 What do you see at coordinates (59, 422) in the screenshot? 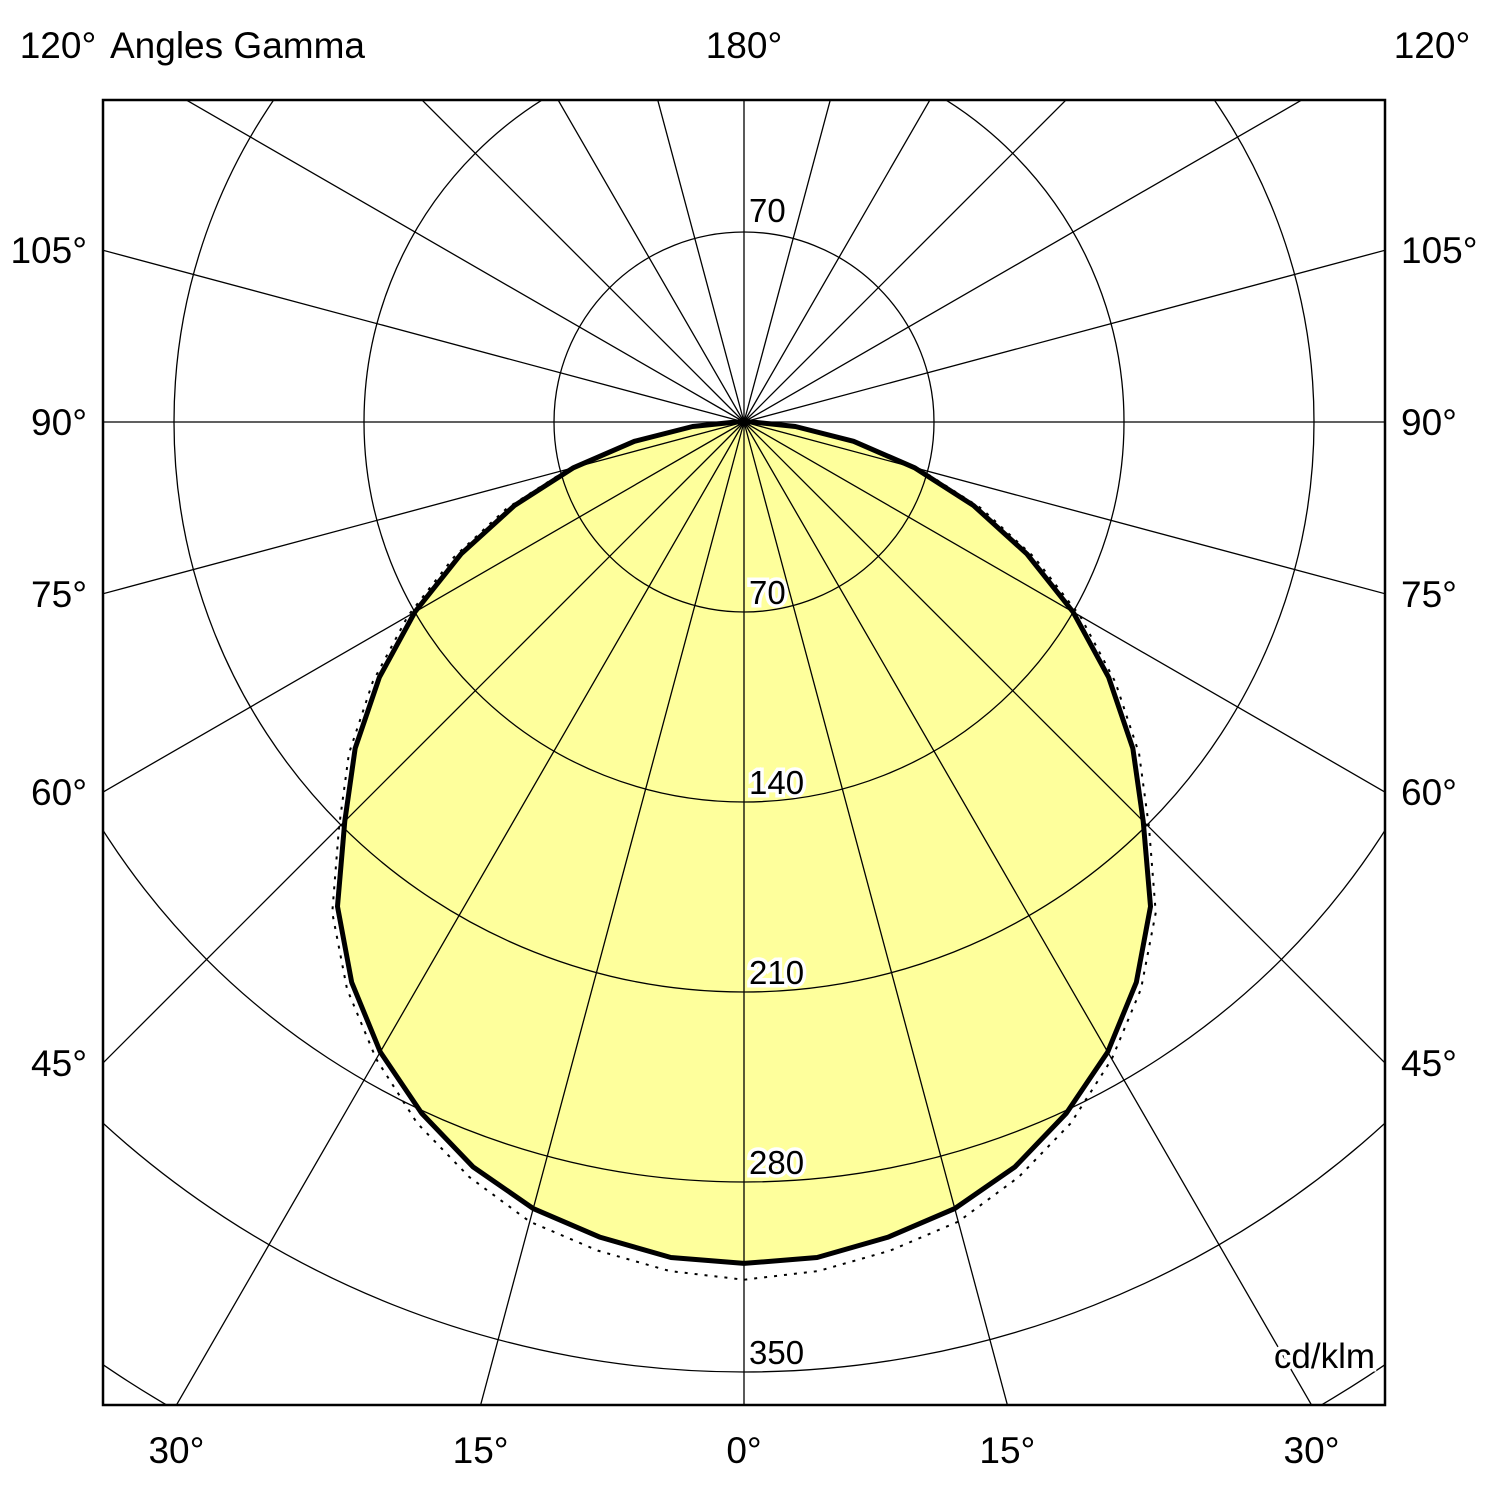
I see `gamma-tick-label-left: 90°` at bounding box center [59, 422].